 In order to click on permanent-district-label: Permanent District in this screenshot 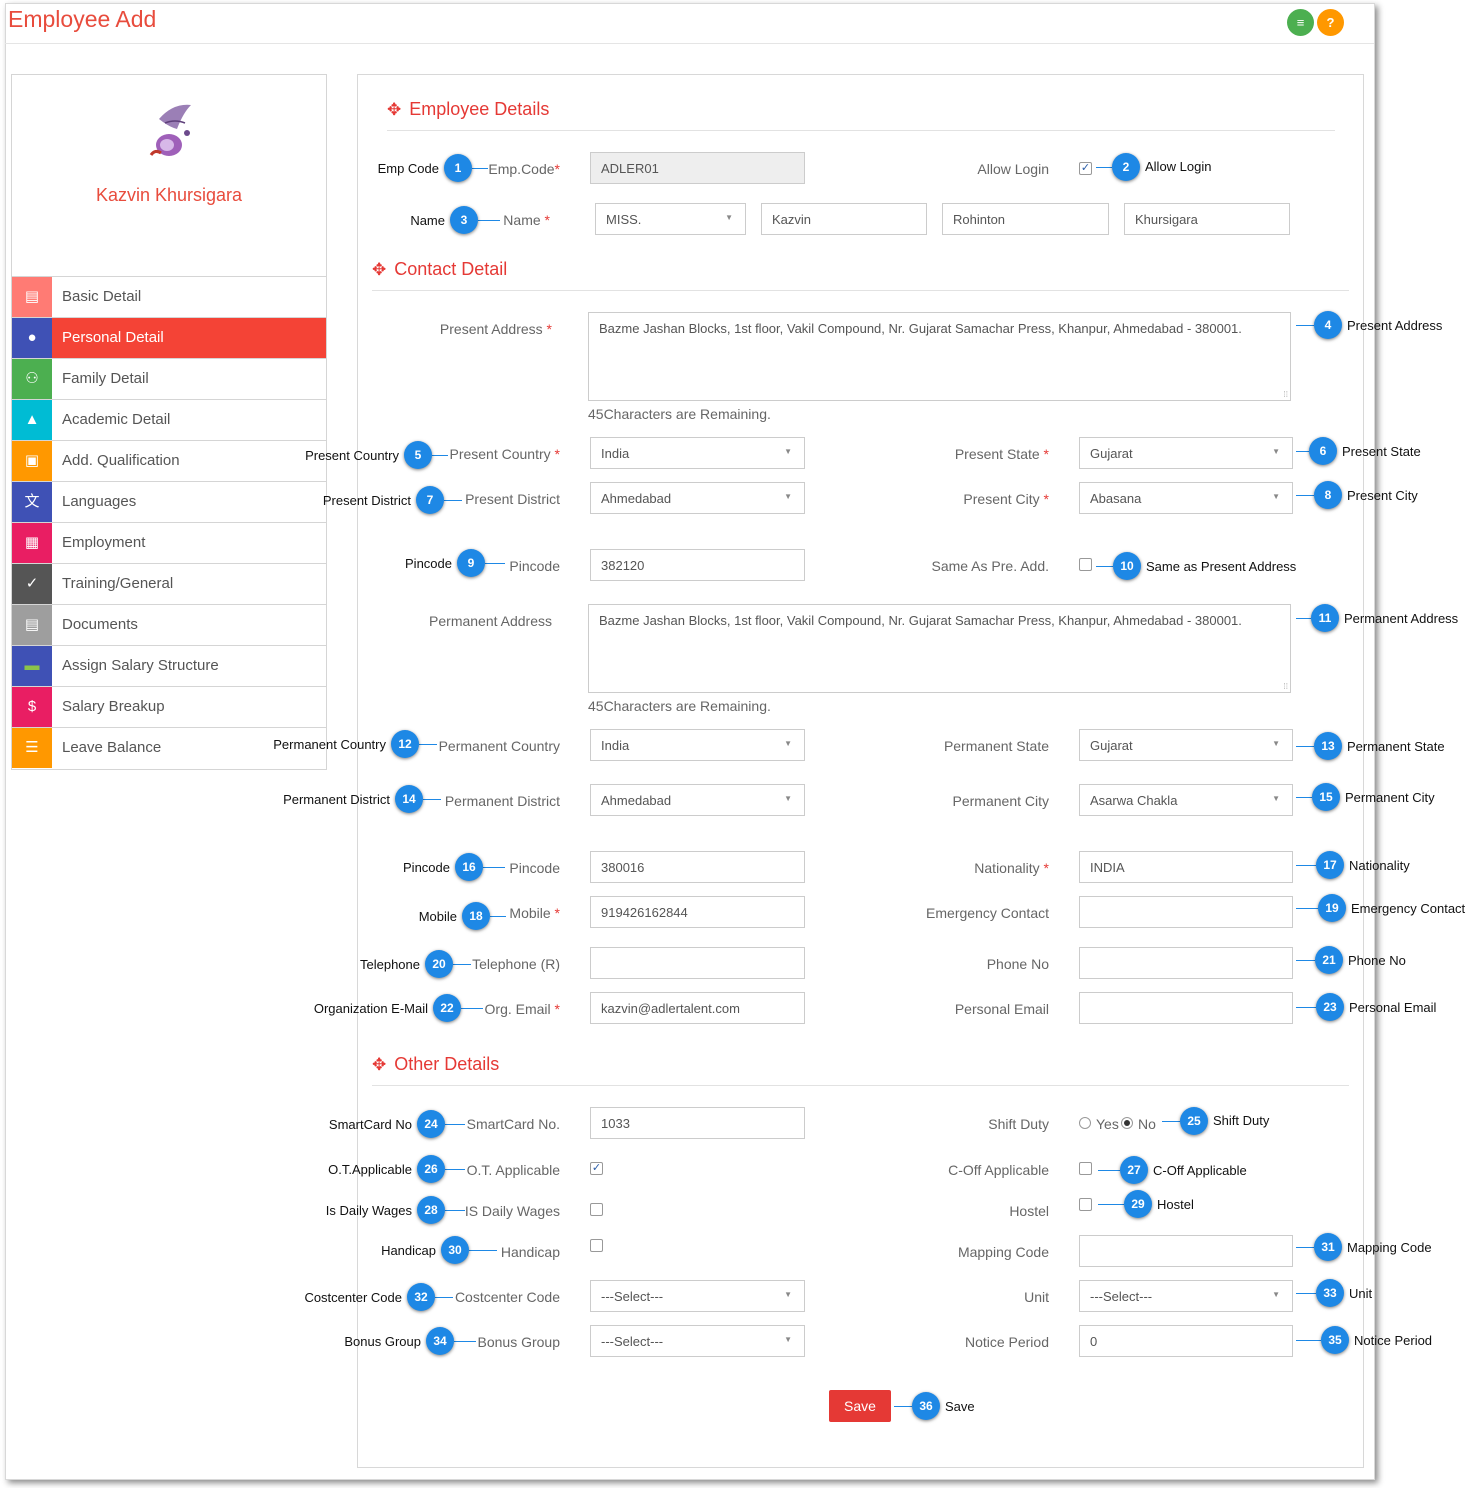, I will do `click(502, 801)`.